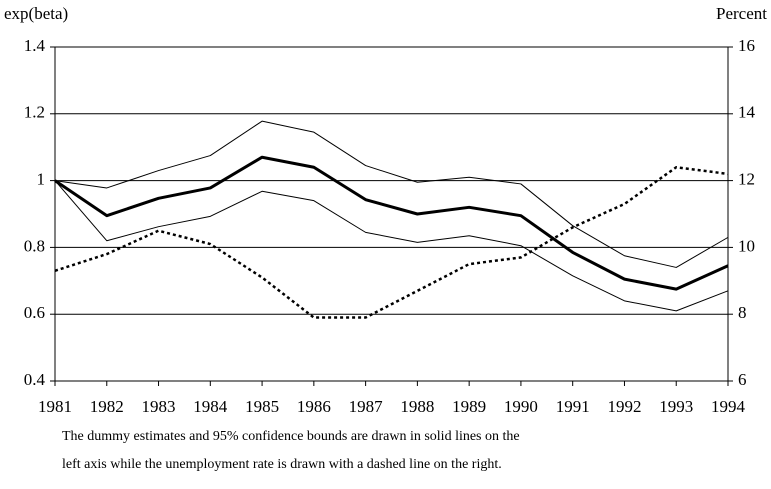 This screenshot has height=489, width=771. What do you see at coordinates (676, 406) in the screenshot?
I see `x-tick-label: 1993` at bounding box center [676, 406].